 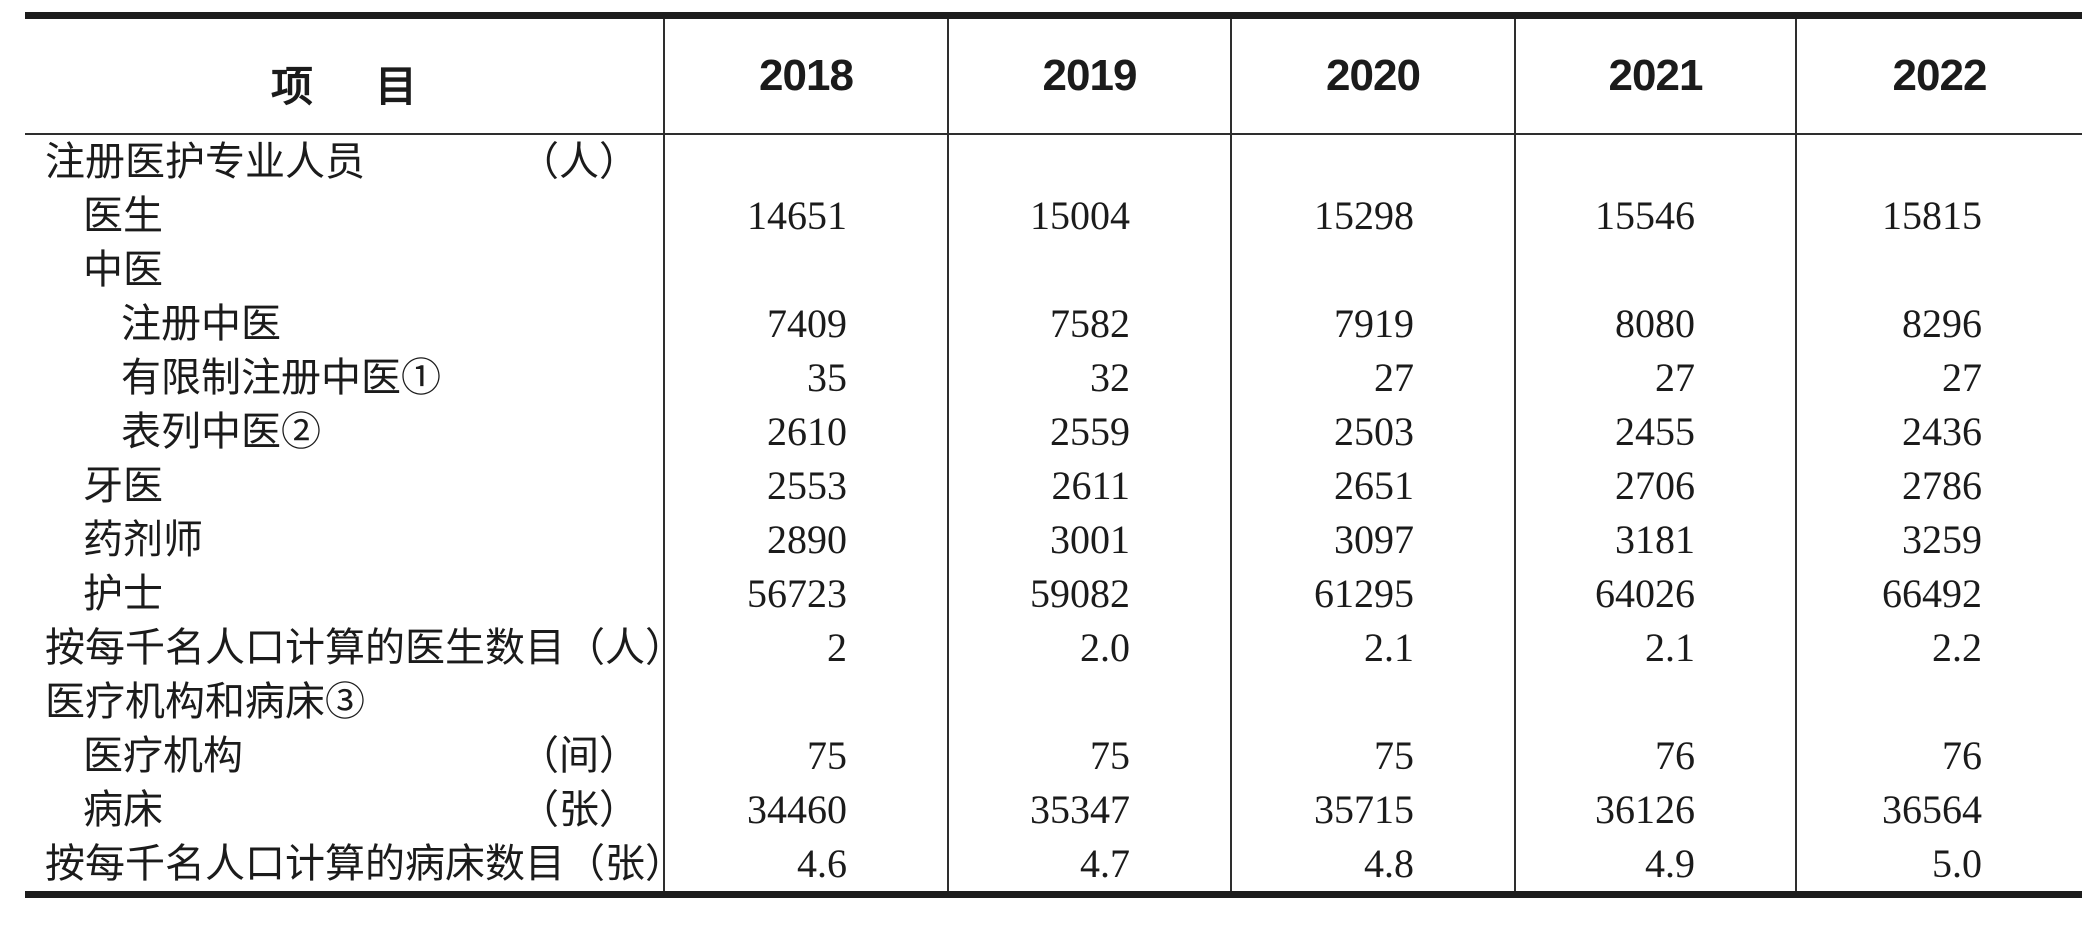 I want to click on row-label-wrap: 有限制注册中医①, so click(x=354, y=378).